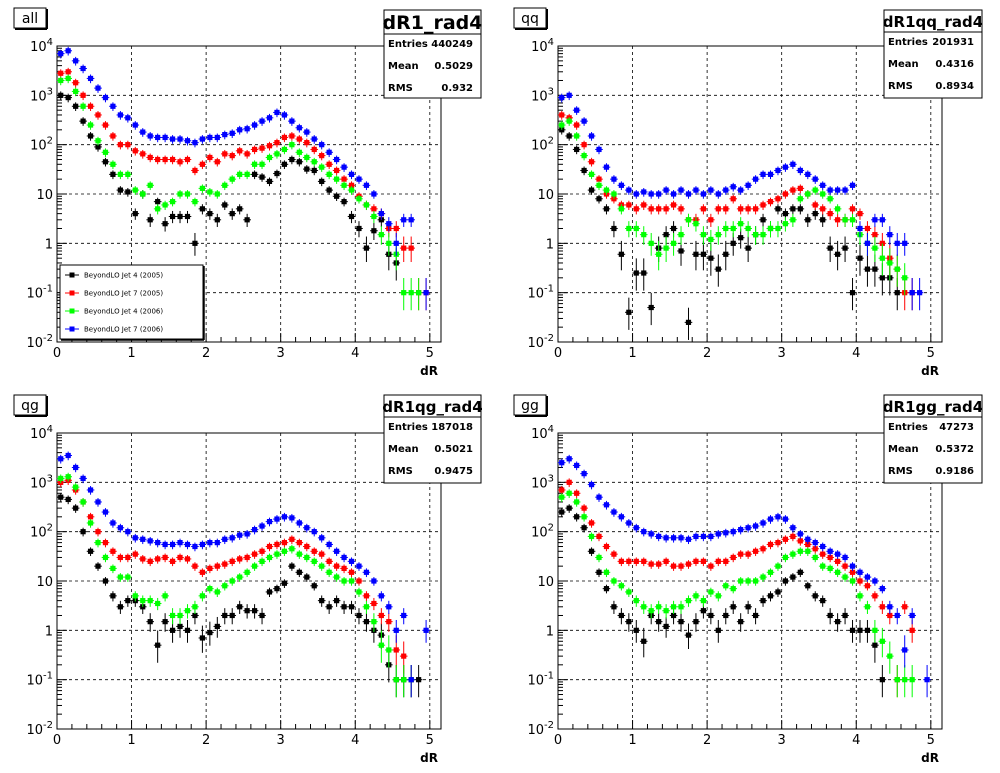 Image resolution: width=1000 pixels, height=773 pixels. What do you see at coordinates (429, 371) in the screenshot?
I see `x-axis-label: dR` at bounding box center [429, 371].